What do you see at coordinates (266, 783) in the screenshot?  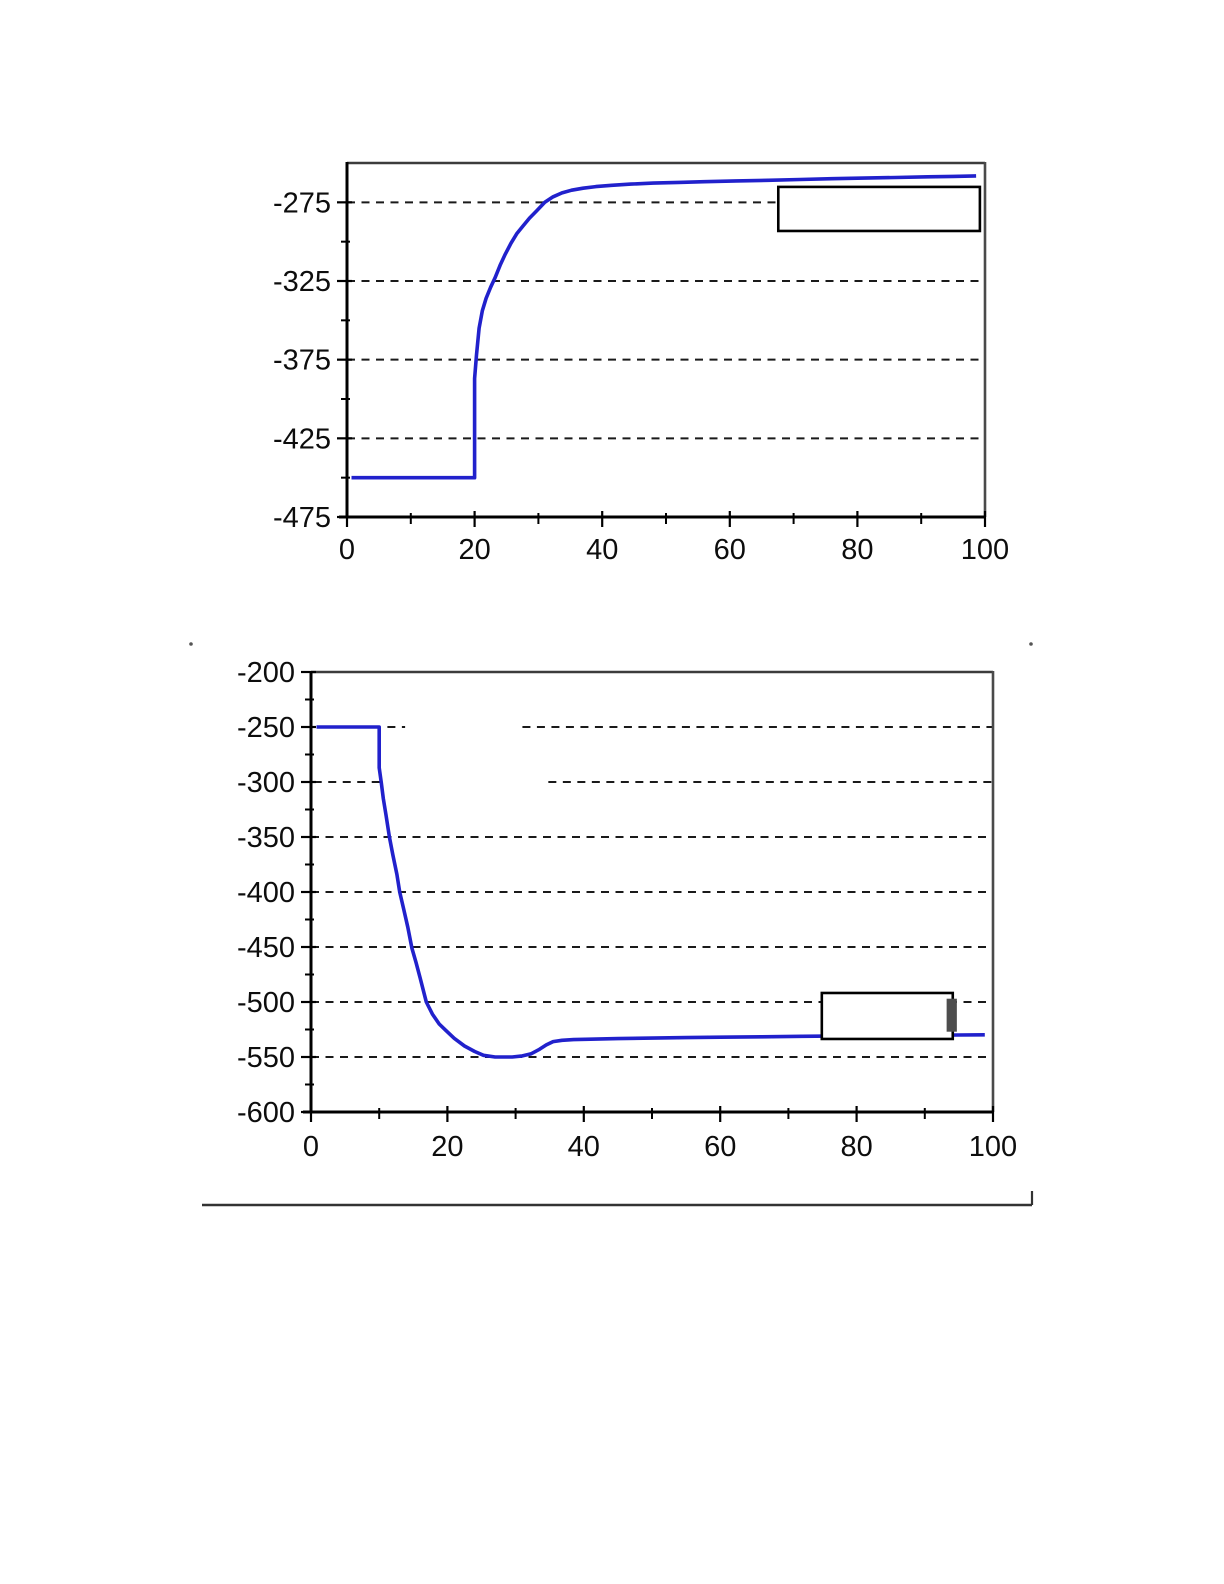 I see `y-tick-label: -300` at bounding box center [266, 783].